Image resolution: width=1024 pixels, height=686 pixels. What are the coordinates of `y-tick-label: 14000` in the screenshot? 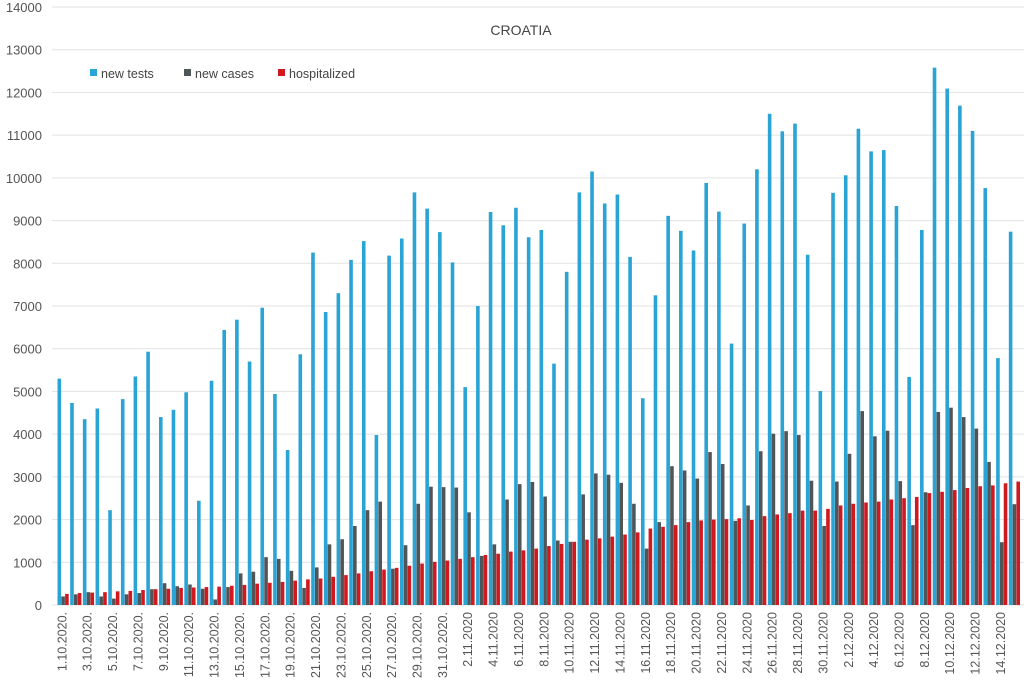 It's located at (24, 7).